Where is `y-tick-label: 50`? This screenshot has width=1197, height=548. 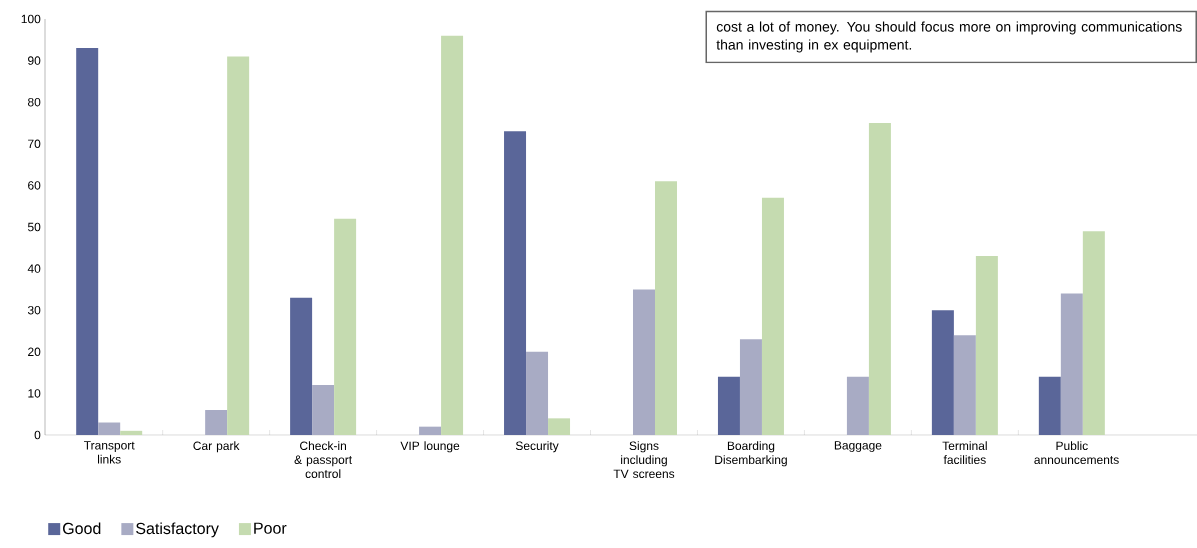 y-tick-label: 50 is located at coordinates (34, 227).